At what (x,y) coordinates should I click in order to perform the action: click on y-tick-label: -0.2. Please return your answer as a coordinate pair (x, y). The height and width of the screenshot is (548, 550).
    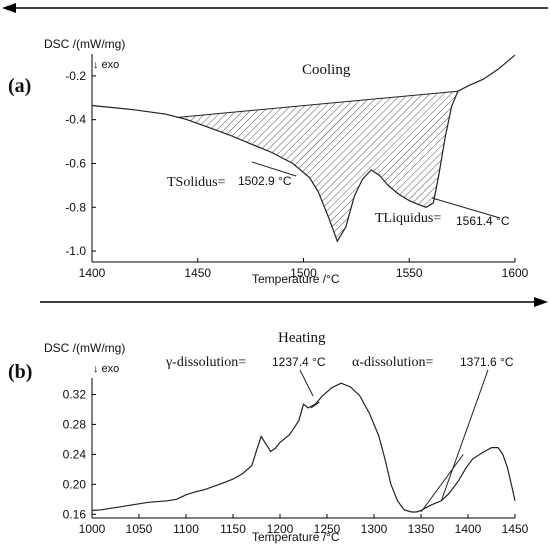
    Looking at the image, I should click on (75, 76).